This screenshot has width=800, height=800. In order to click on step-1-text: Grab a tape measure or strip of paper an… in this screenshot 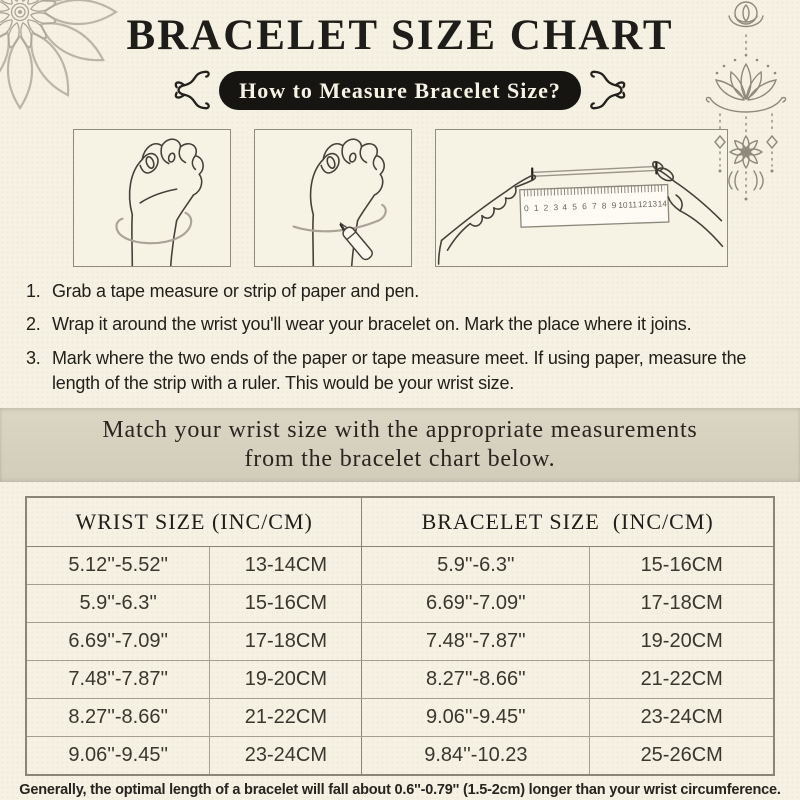, I will do `click(236, 291)`.